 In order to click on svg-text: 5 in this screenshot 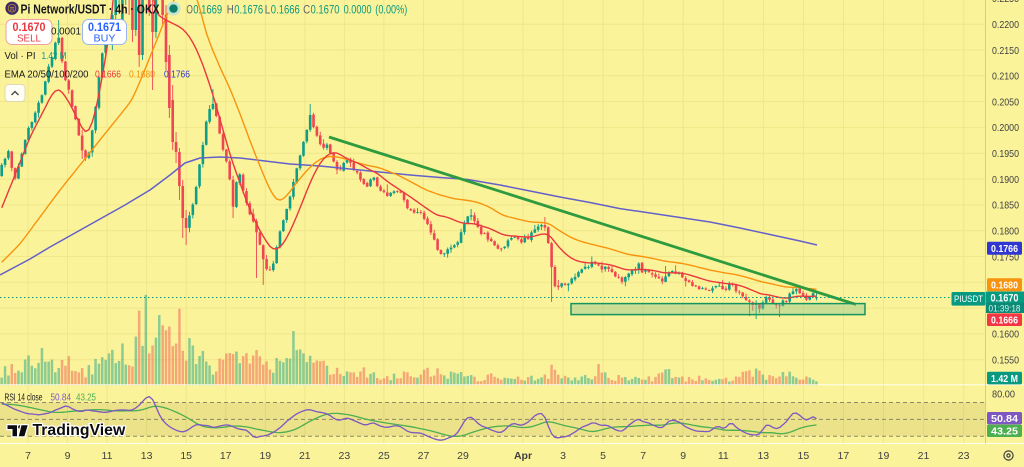, I will do `click(603, 456)`.